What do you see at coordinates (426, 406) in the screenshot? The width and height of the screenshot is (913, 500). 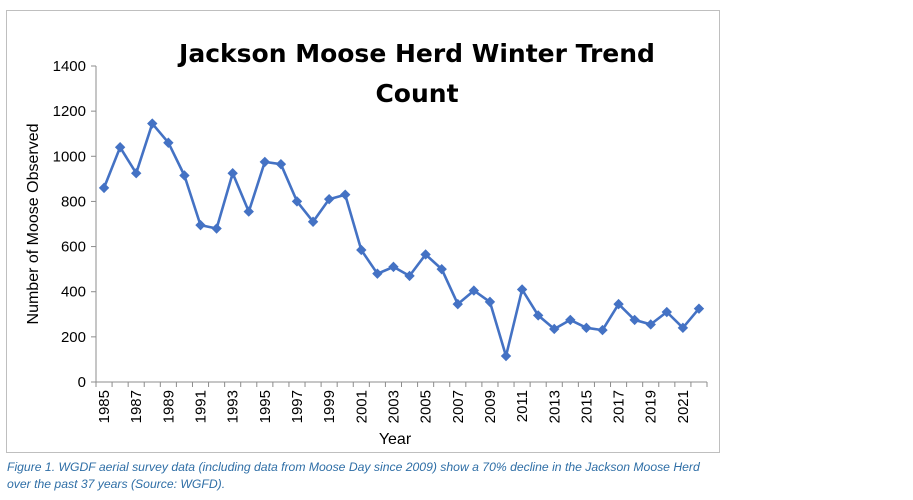 I see `x-tick-label: 2005` at bounding box center [426, 406].